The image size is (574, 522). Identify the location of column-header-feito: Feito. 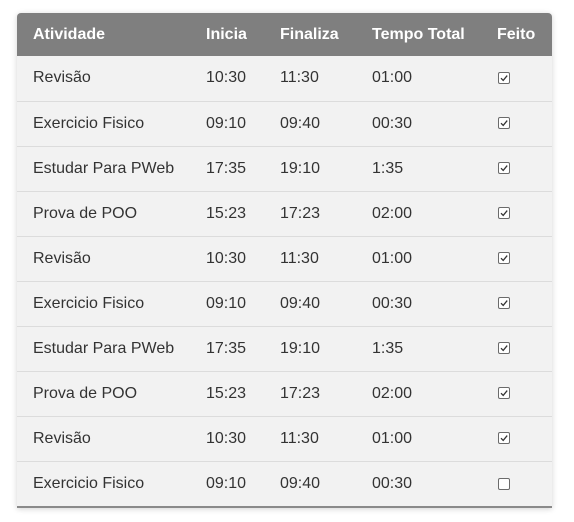
(516, 34).